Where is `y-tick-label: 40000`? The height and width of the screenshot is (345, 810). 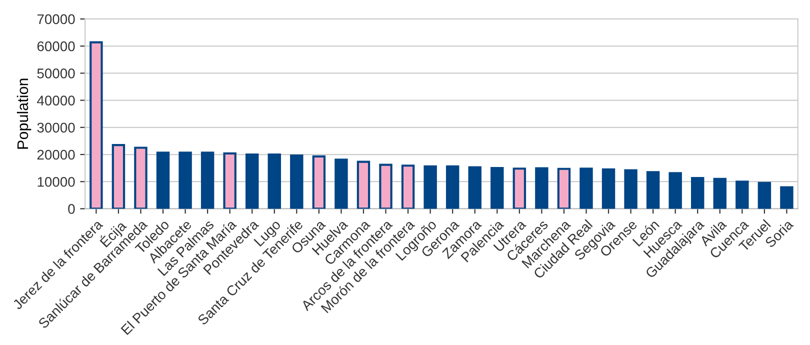 y-tick-label: 40000 is located at coordinates (56, 101).